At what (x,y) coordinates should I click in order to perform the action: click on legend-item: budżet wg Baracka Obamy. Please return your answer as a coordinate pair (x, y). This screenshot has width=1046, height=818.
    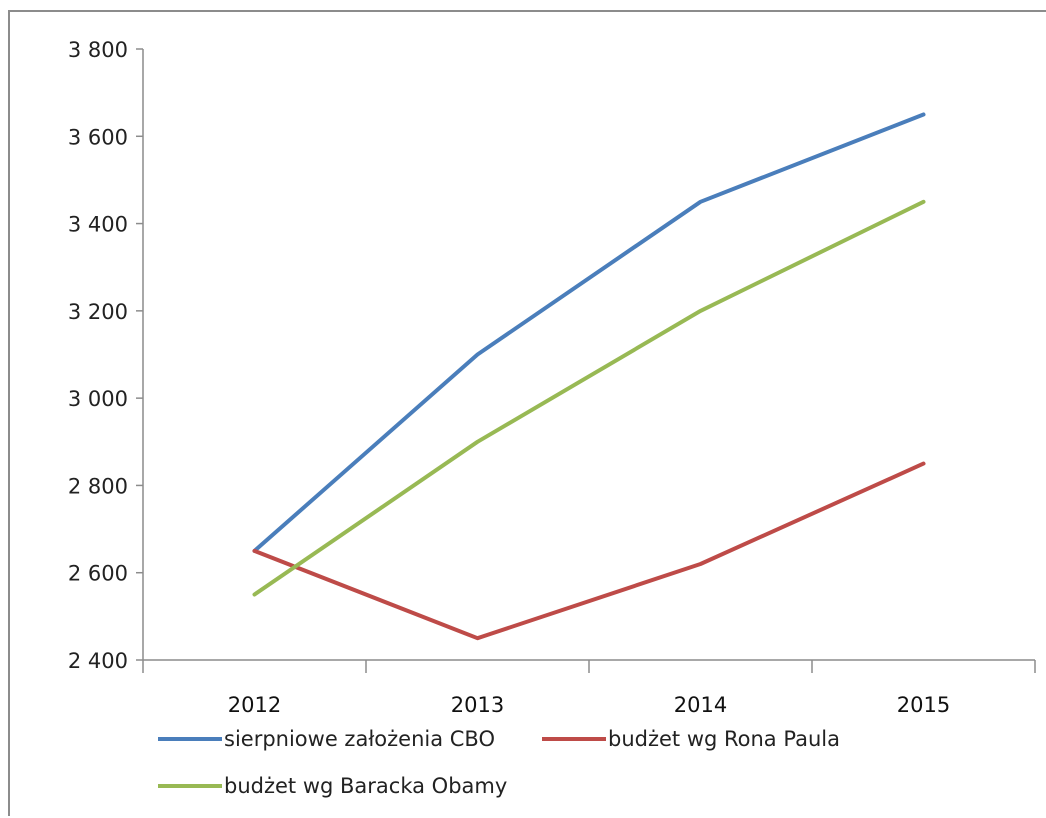
    Looking at the image, I should click on (332, 786).